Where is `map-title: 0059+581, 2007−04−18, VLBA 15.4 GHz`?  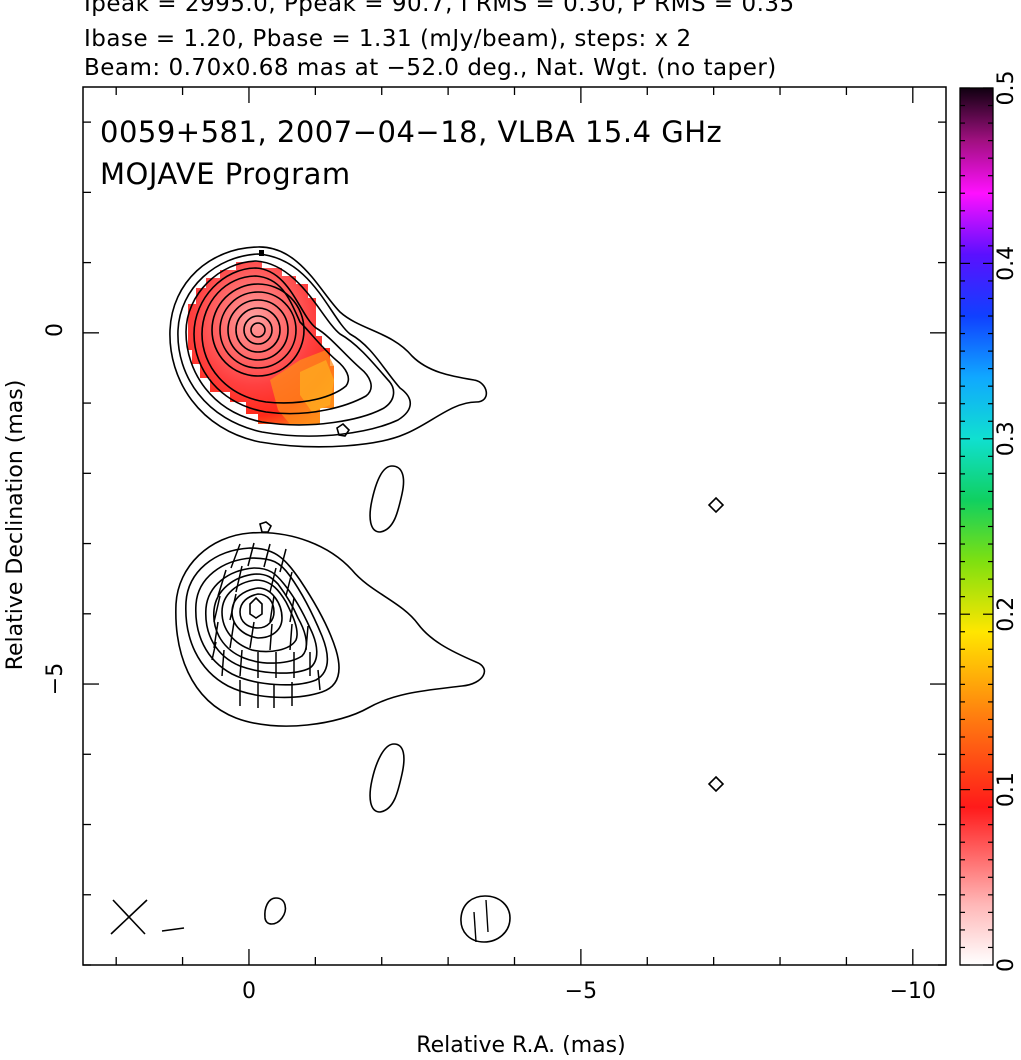 map-title: 0059+581, 2007−04−18, VLBA 15.4 GHz is located at coordinates (411, 132).